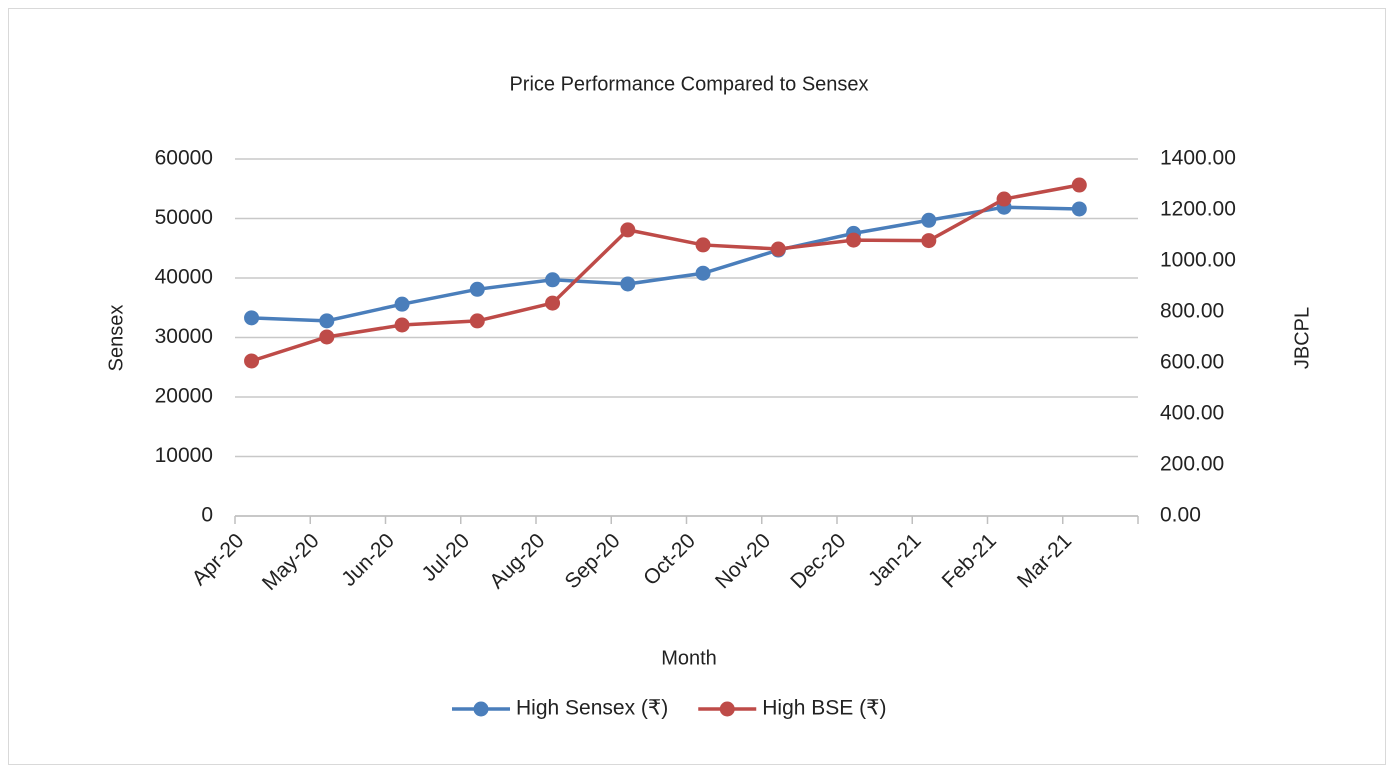 The image size is (1394, 770). What do you see at coordinates (1192, 311) in the screenshot?
I see `y2-tick-label: 800.00` at bounding box center [1192, 311].